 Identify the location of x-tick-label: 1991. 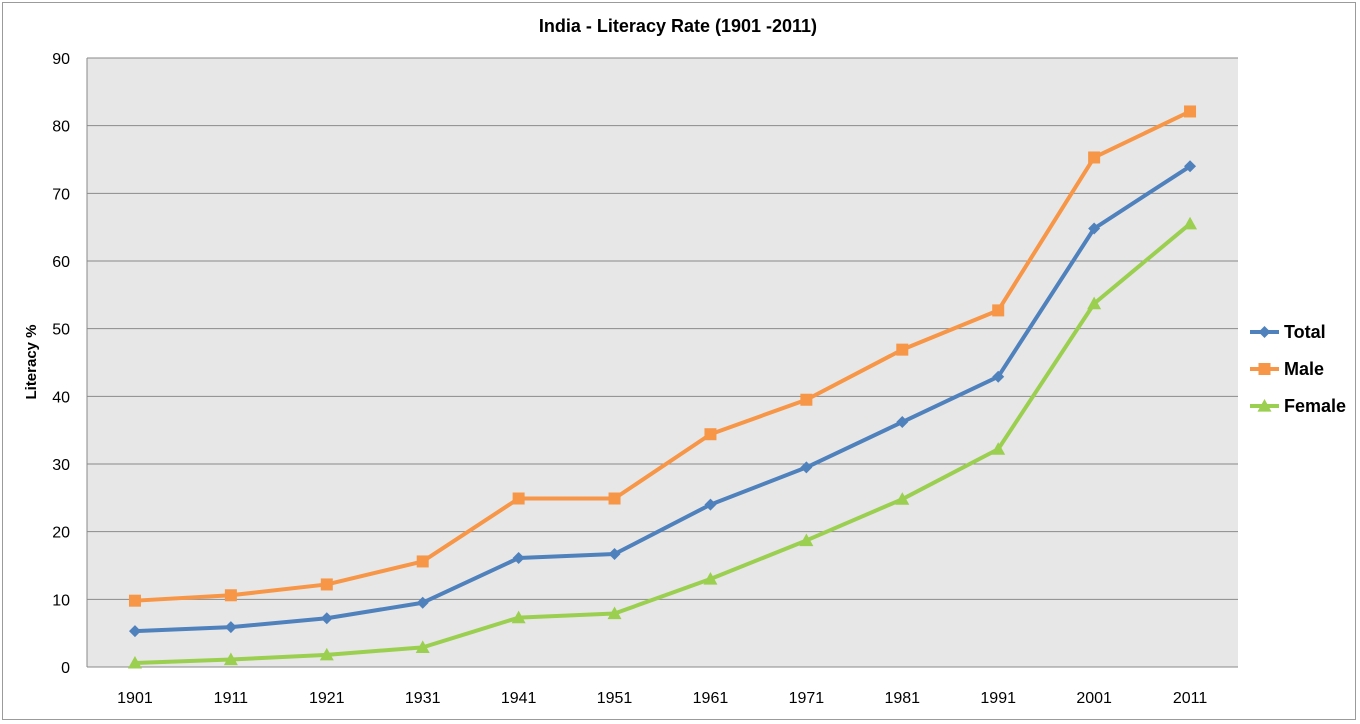
(998, 698).